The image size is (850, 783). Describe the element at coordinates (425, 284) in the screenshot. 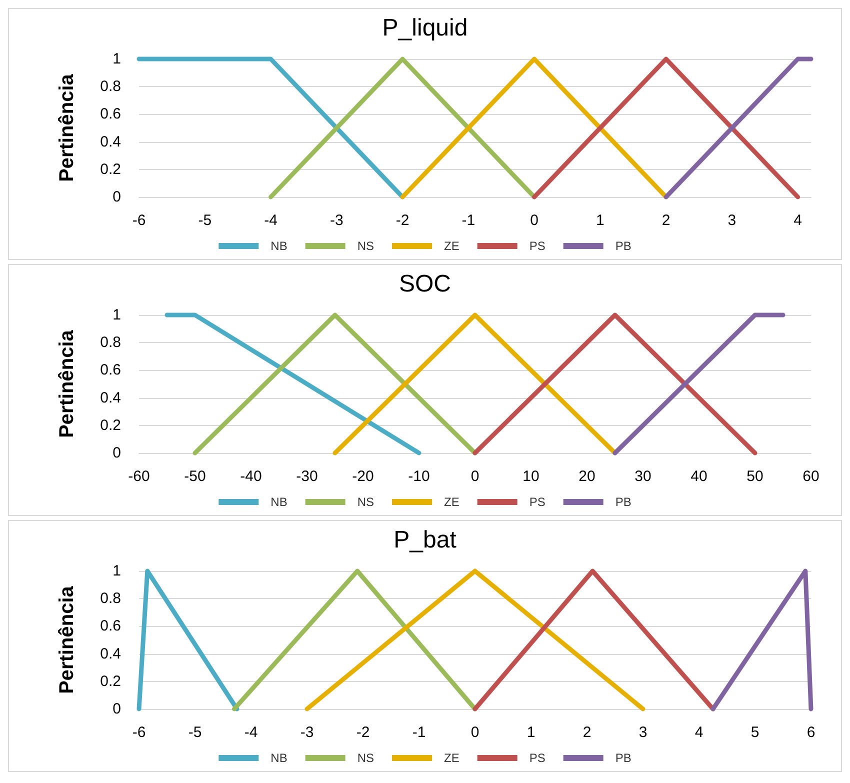

I see `chart-title: SOC` at that location.